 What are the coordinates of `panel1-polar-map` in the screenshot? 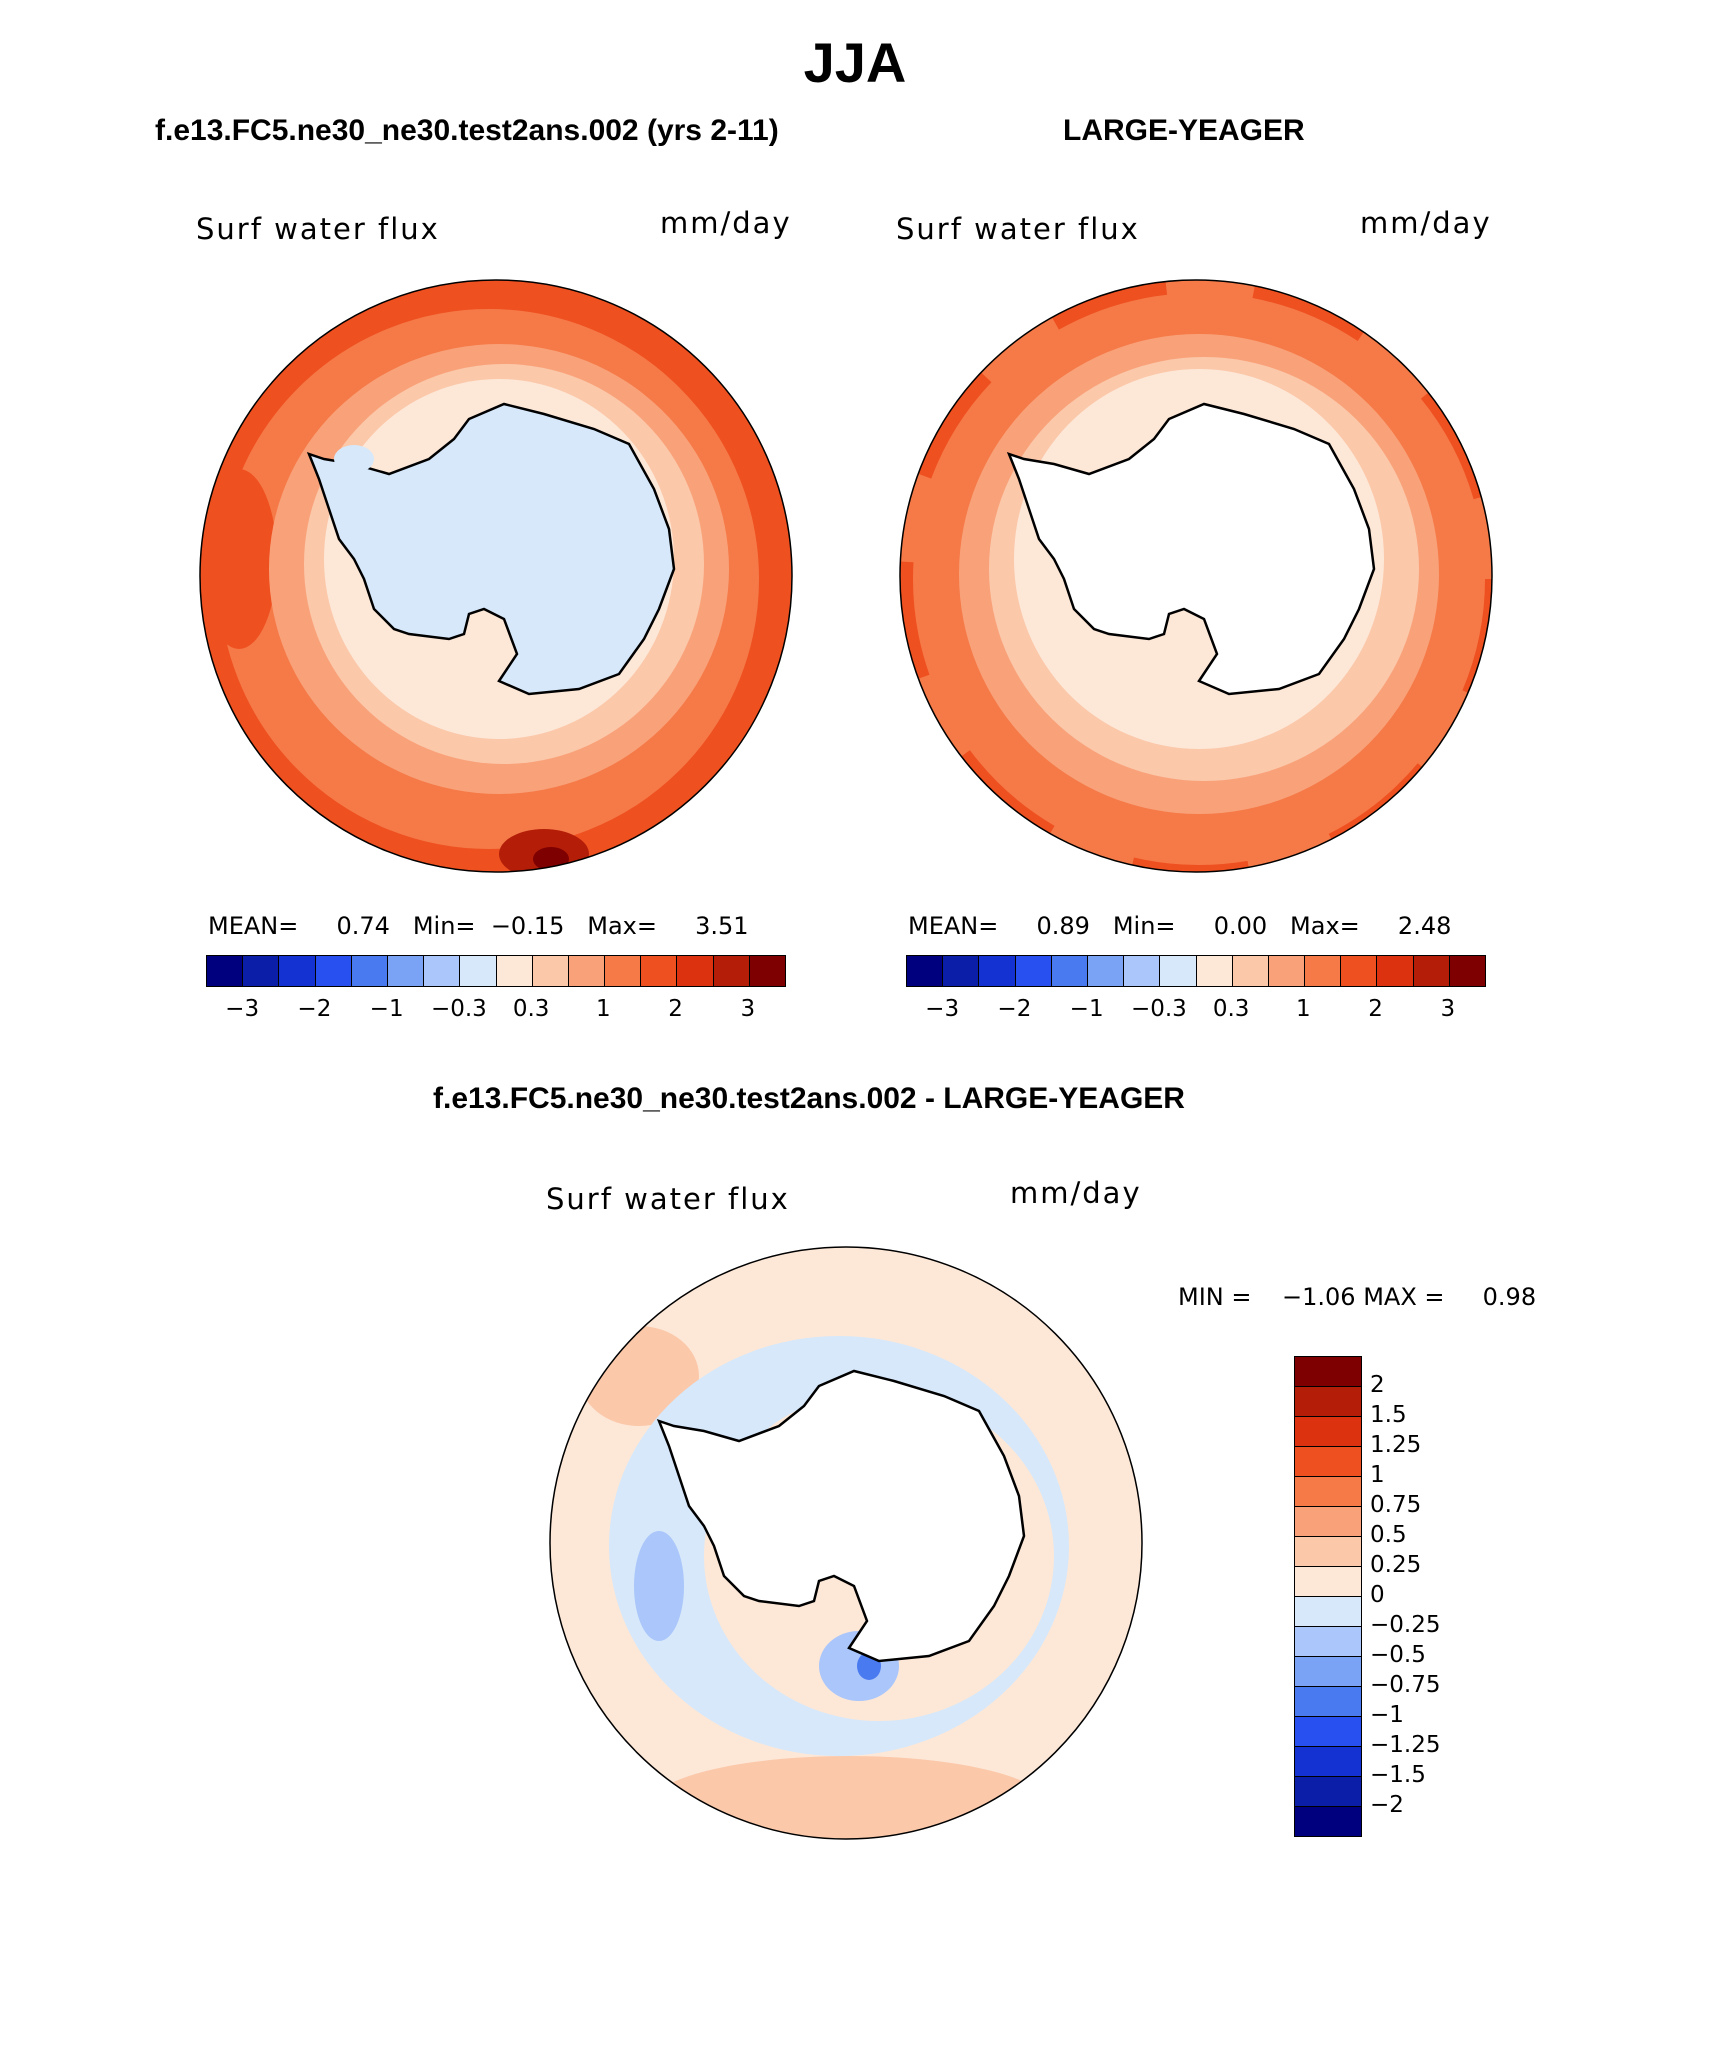 It's located at (496, 576).